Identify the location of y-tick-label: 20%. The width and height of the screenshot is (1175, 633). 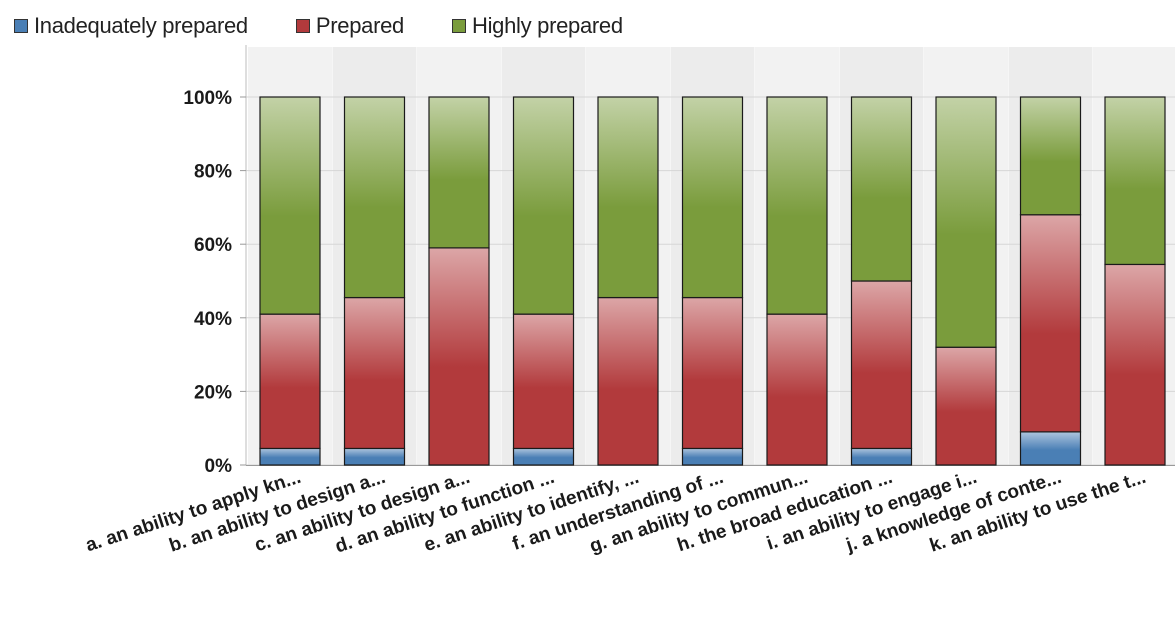
(213, 392).